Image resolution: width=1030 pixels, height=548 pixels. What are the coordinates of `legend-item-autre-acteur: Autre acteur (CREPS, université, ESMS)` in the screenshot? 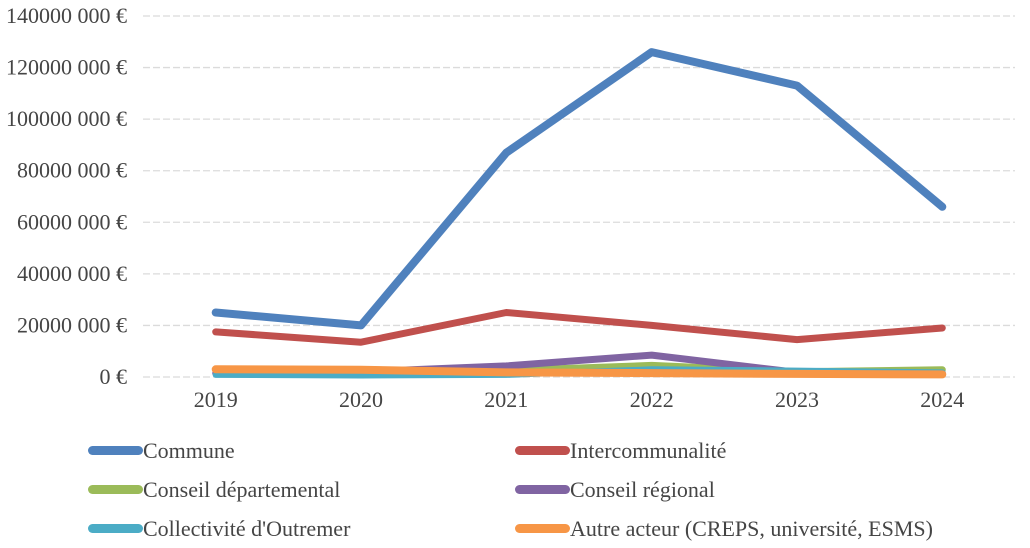 It's located at (724, 528).